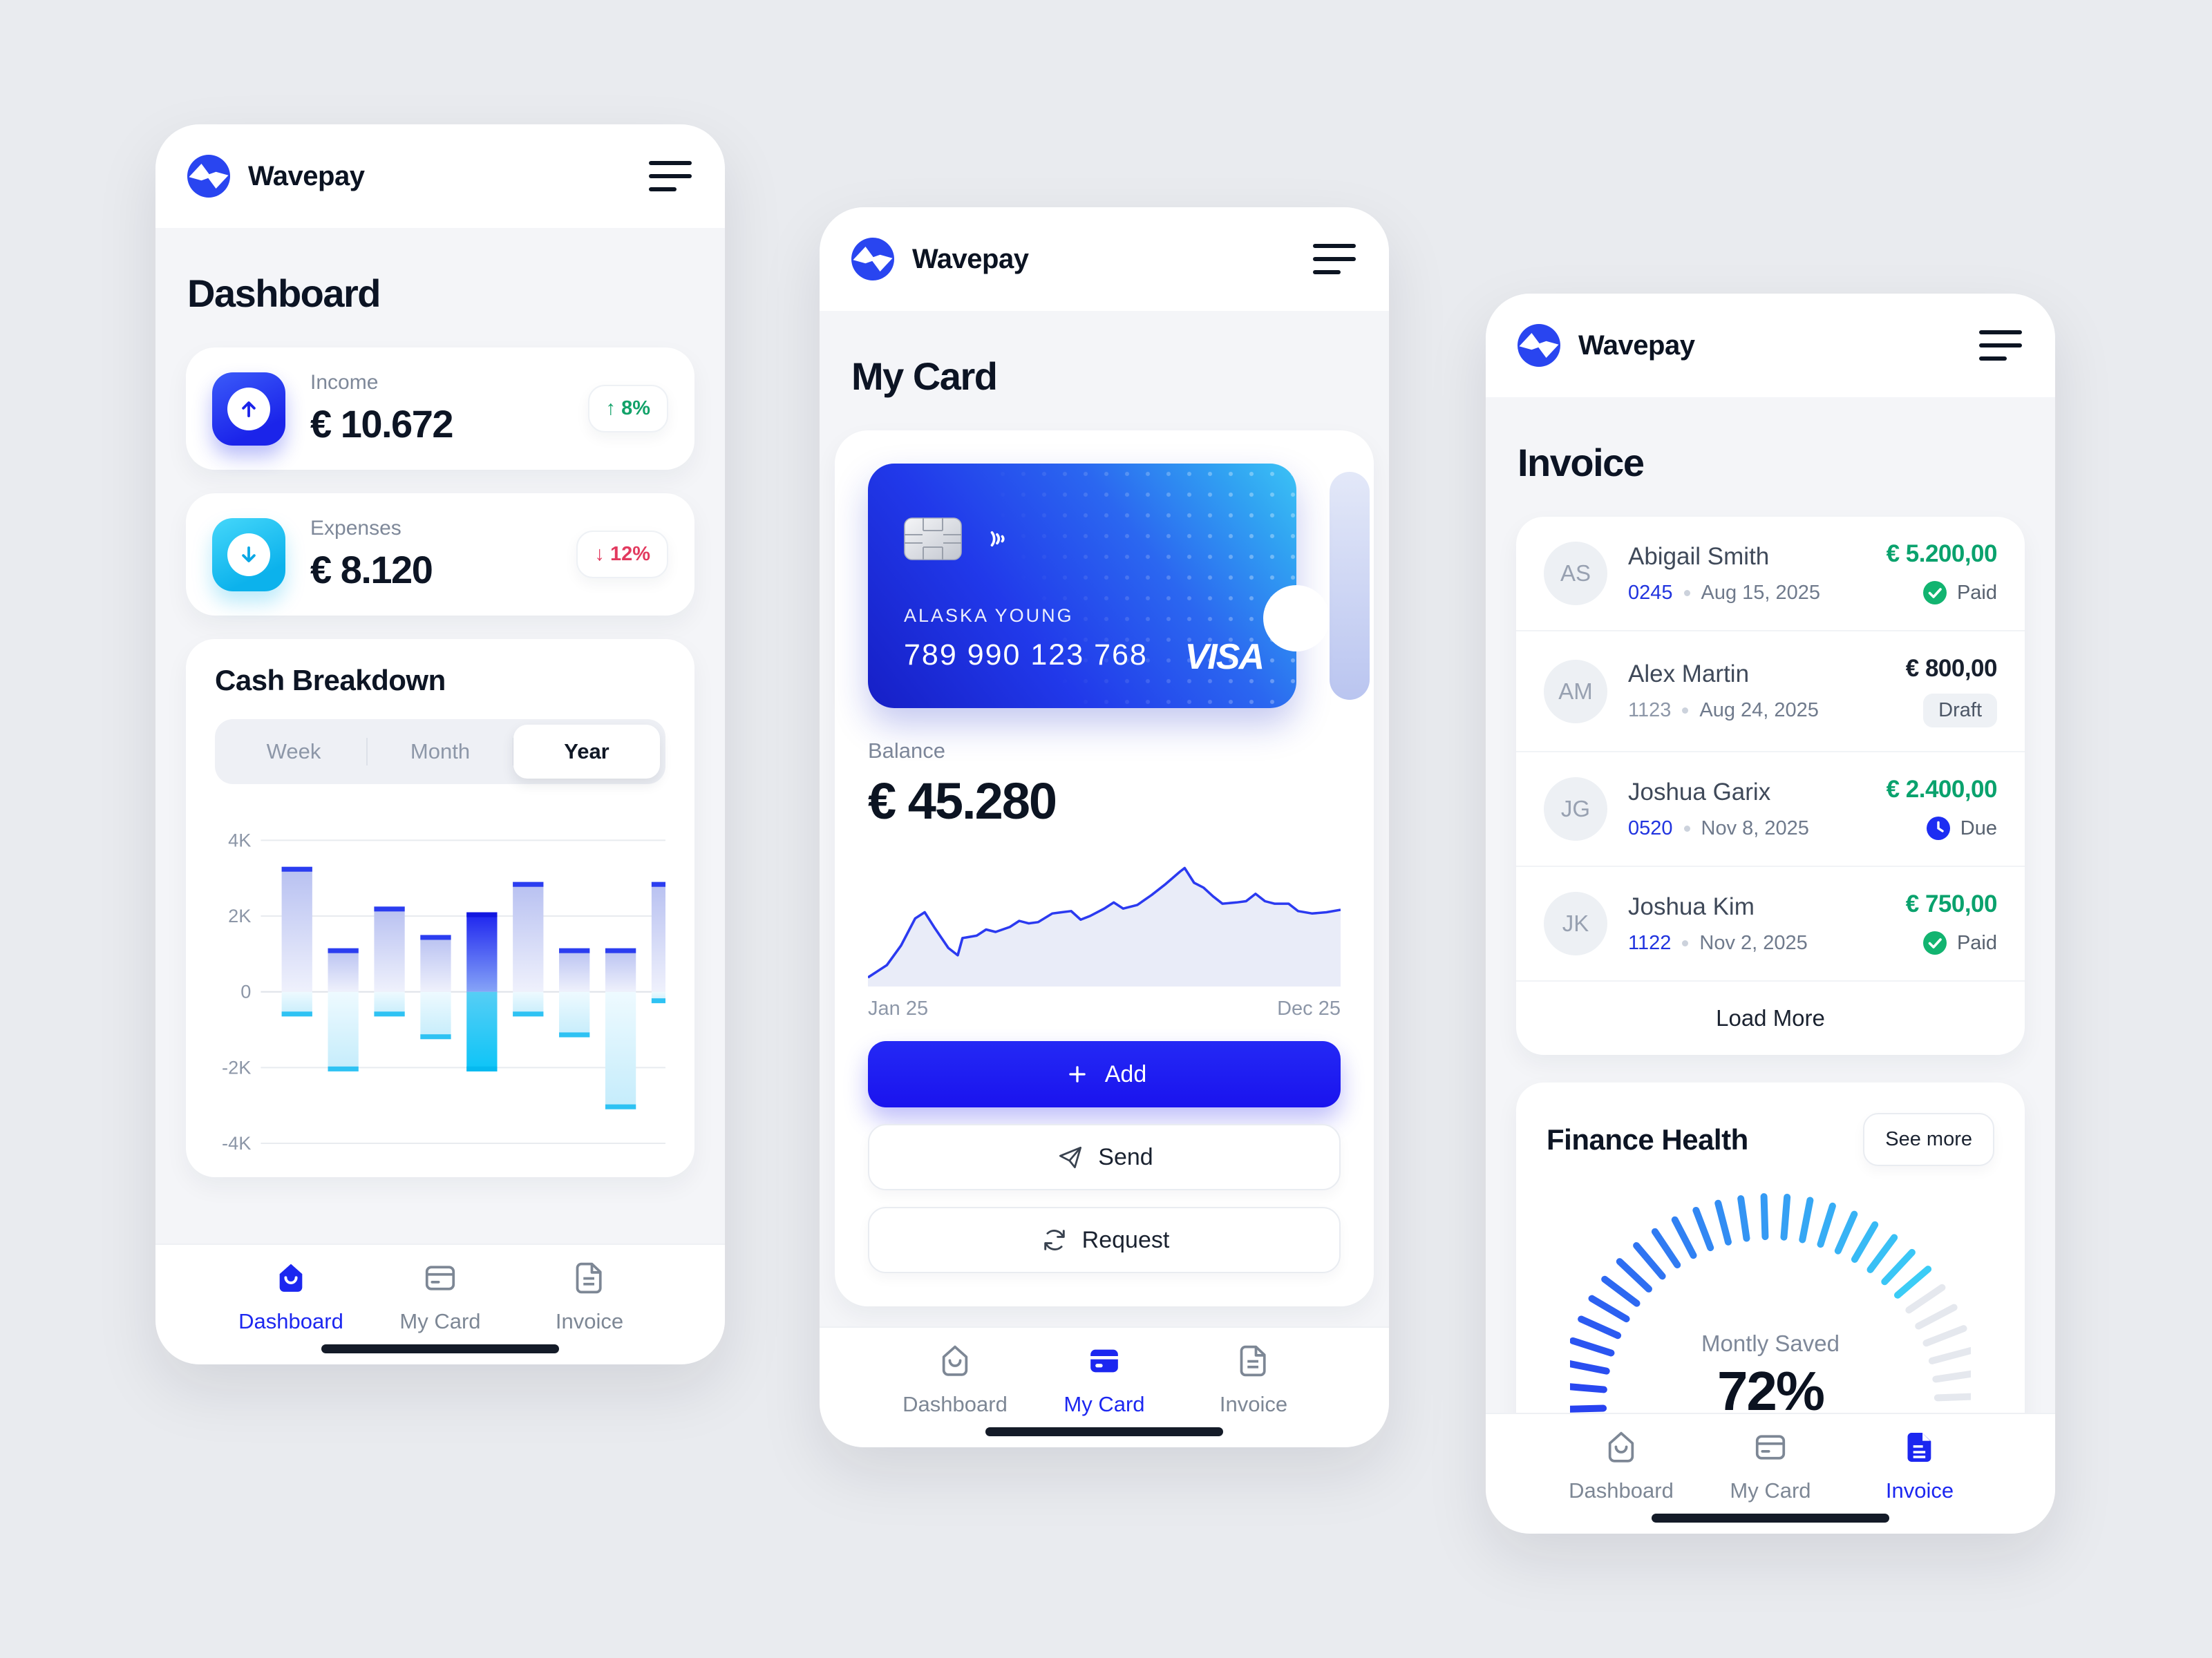 The height and width of the screenshot is (1658, 2212). I want to click on period-segmented-control: Week Month Year, so click(440, 752).